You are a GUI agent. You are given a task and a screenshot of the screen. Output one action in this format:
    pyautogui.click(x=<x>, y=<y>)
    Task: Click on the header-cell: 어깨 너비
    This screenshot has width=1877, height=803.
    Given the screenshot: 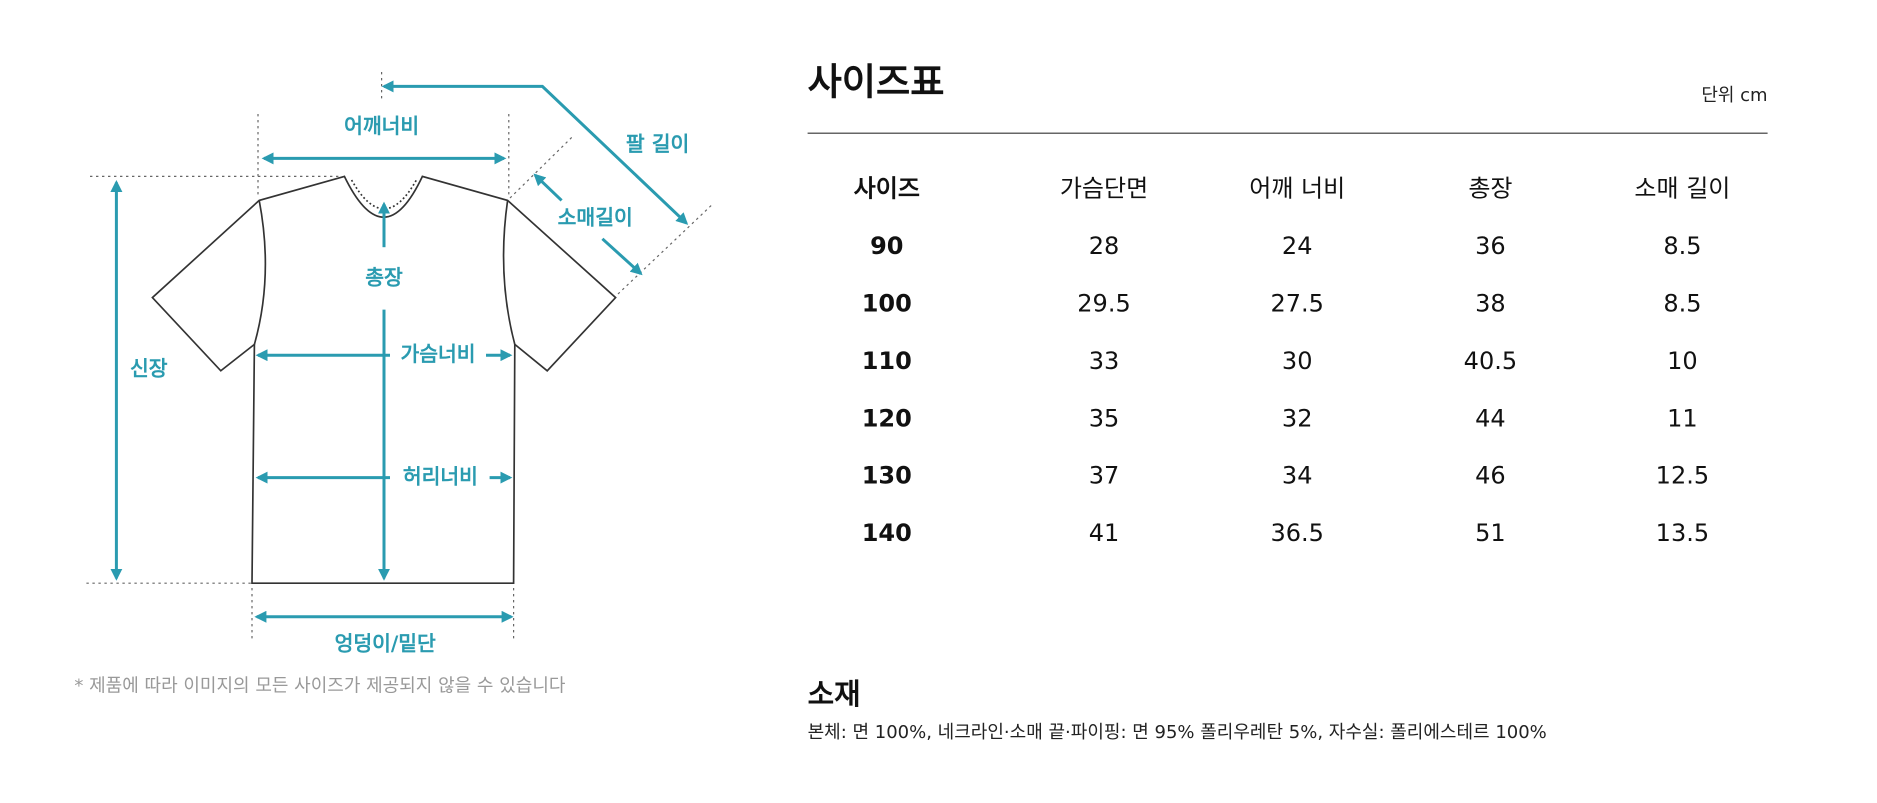 What is the action you would take?
    pyautogui.click(x=1297, y=189)
    